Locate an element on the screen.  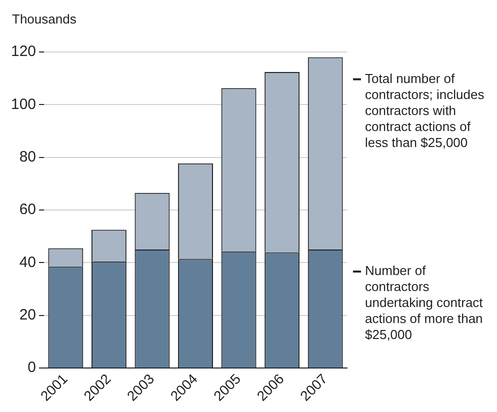
y-tick-label: 100 is located at coordinates (23, 104).